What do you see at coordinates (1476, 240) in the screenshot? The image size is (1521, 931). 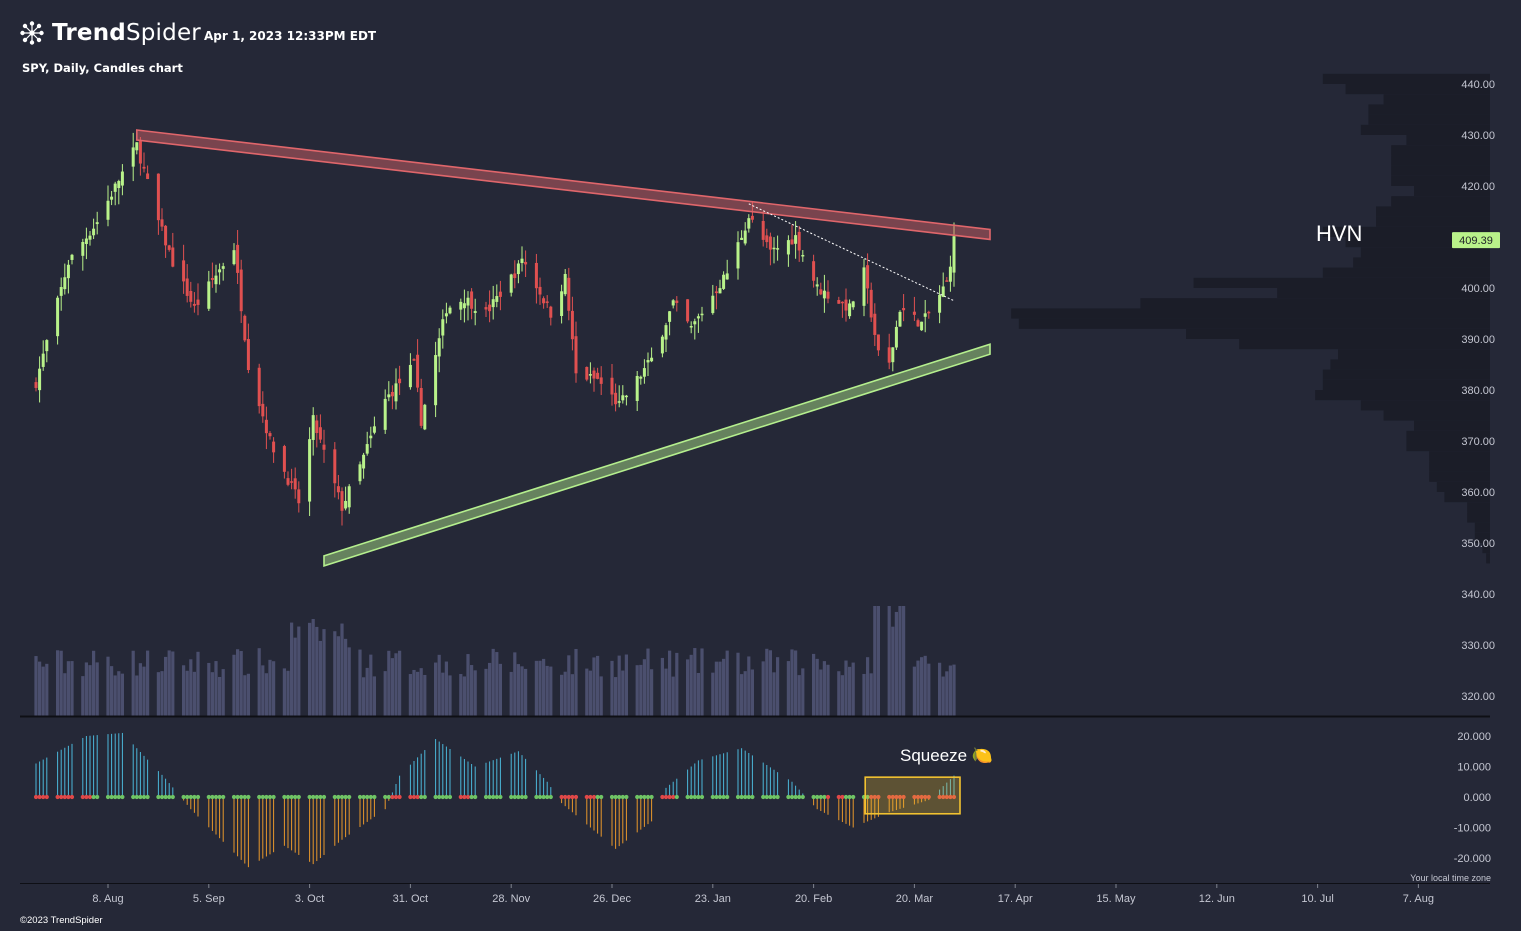 I see `last-price-tag` at bounding box center [1476, 240].